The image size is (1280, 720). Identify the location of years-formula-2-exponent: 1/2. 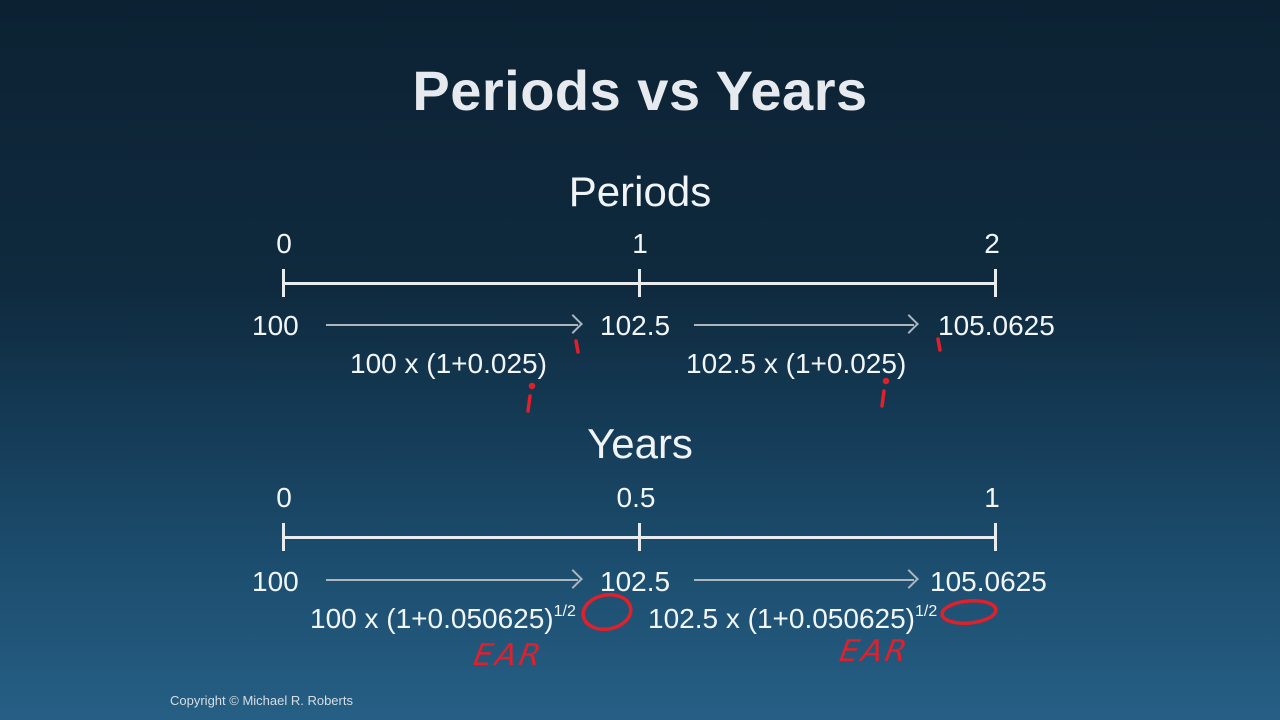
(926, 611).